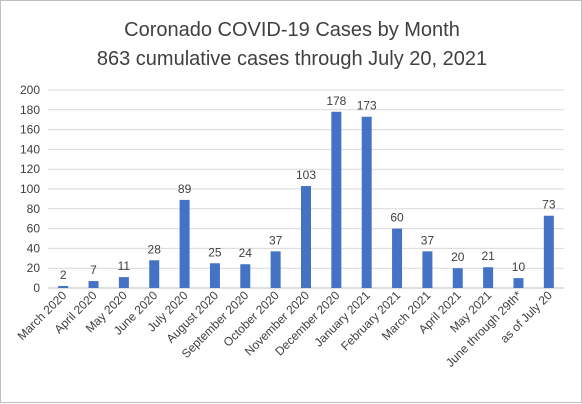  What do you see at coordinates (215, 252) in the screenshot?
I see `data-label: 25` at bounding box center [215, 252].